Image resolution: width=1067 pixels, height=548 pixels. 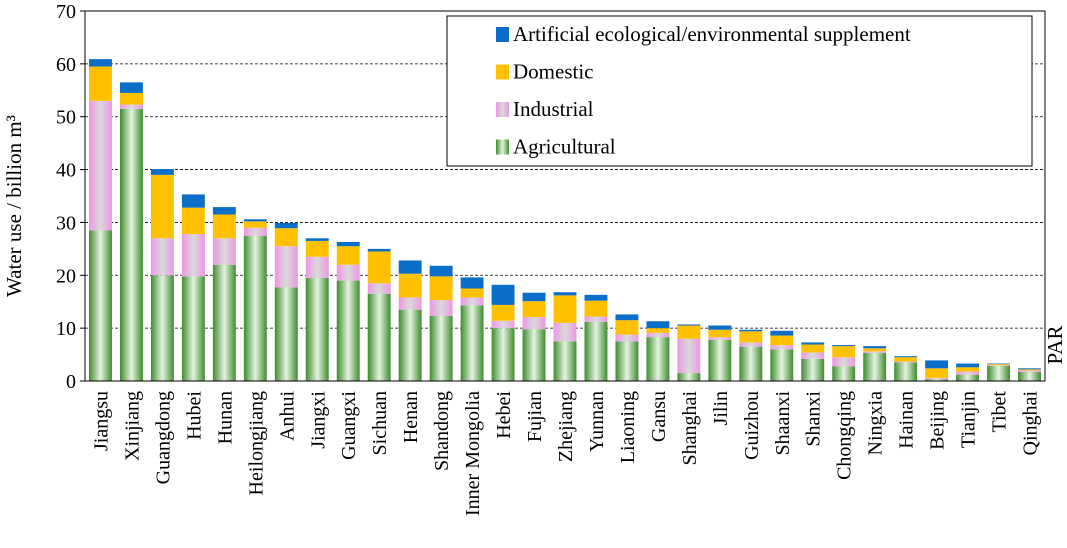 What do you see at coordinates (194, 415) in the screenshot?
I see `x-tick-label: Hubei` at bounding box center [194, 415].